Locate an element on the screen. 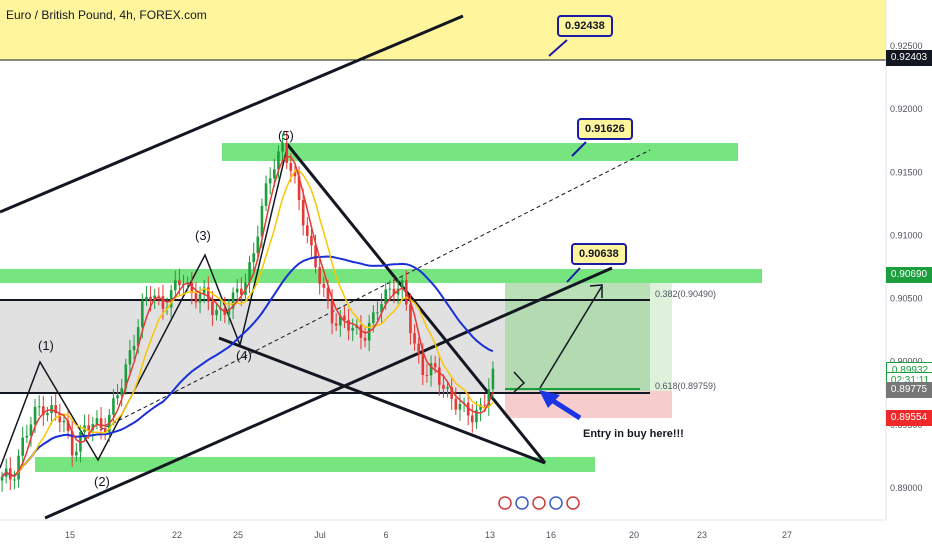 This screenshot has height=555, width=932. target-profit-zone-extension is located at coordinates (661, 333).